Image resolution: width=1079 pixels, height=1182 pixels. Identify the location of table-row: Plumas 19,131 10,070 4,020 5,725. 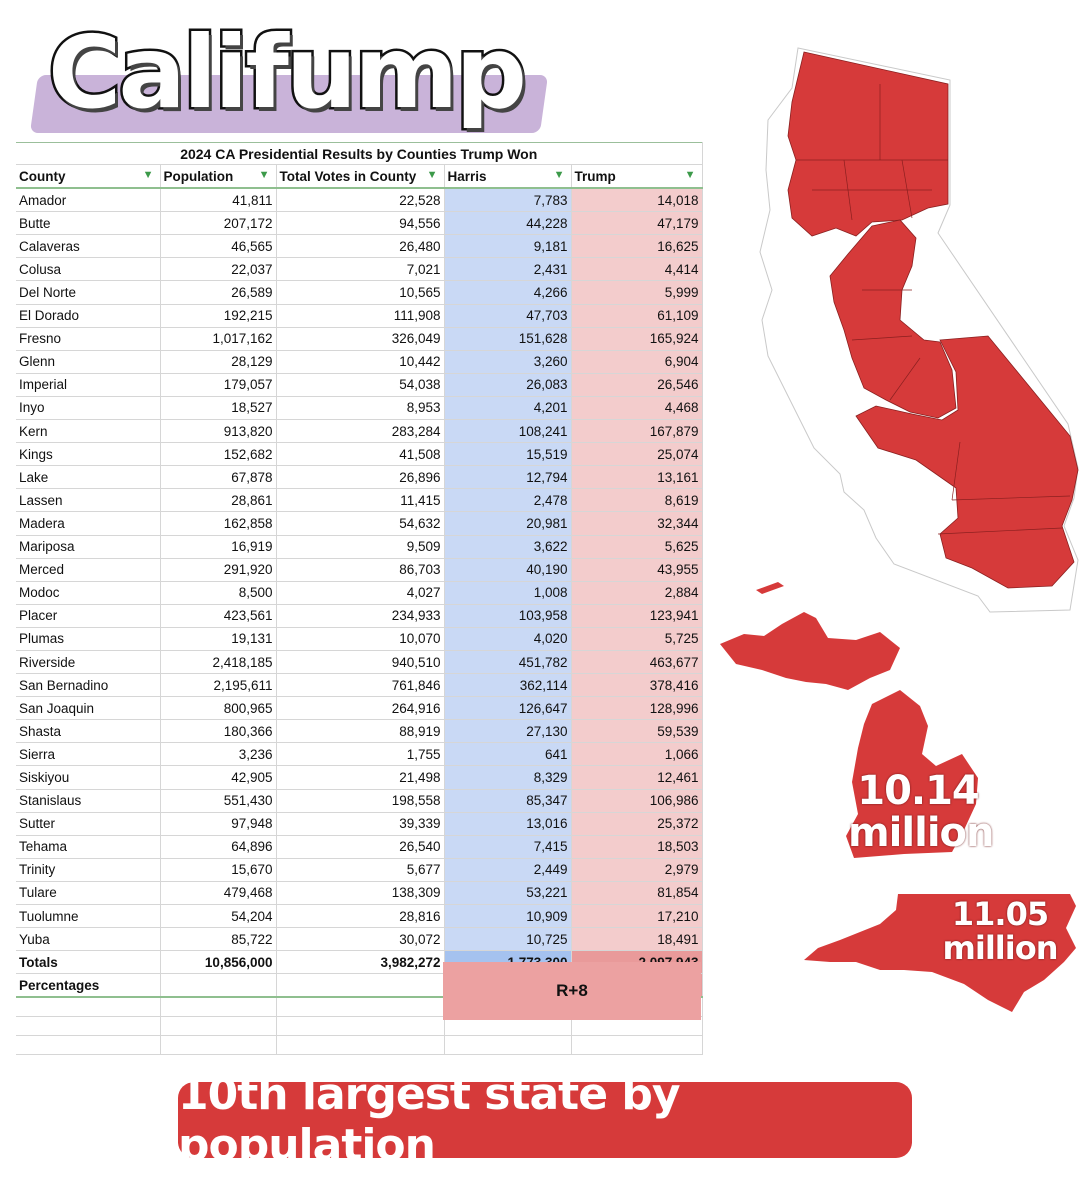
(359, 639).